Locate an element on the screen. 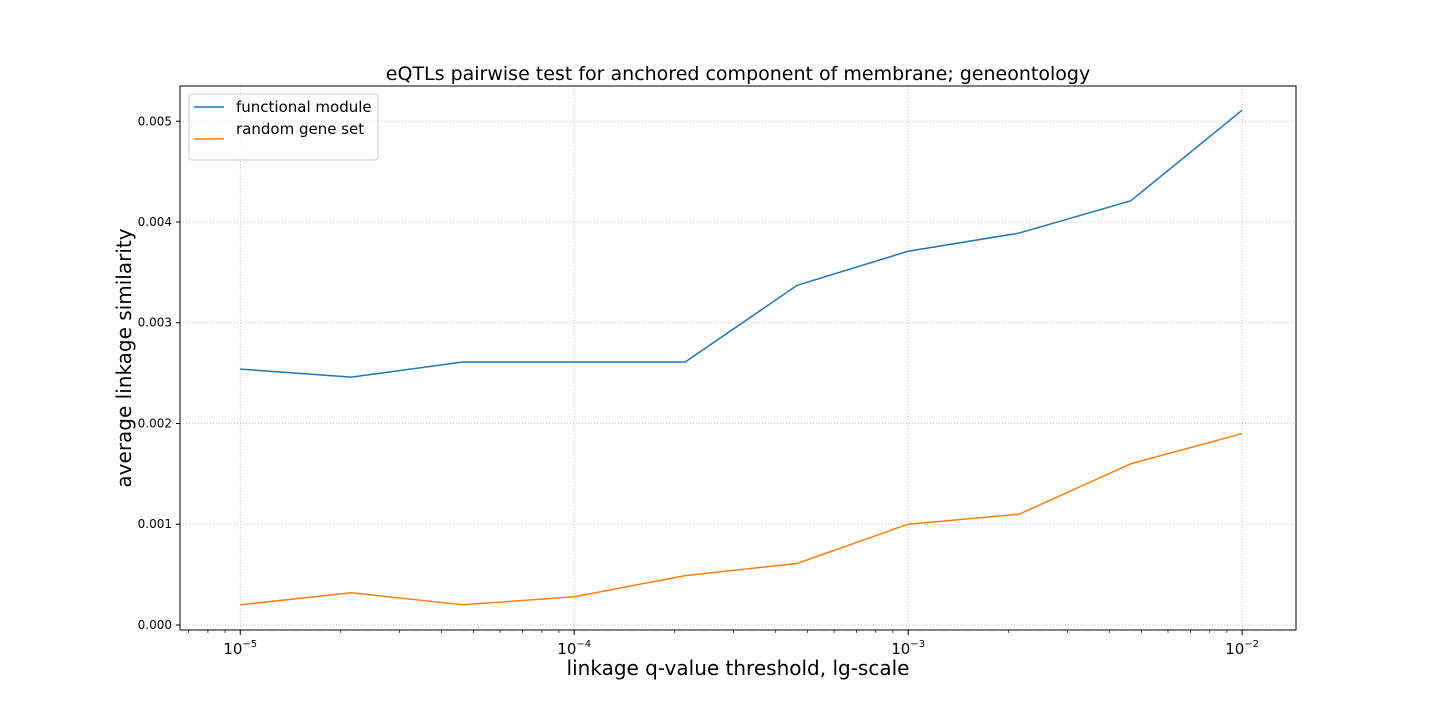 Image resolution: width=1440 pixels, height=720 pixels. y-tick-label: 0.000 is located at coordinates (155, 625).